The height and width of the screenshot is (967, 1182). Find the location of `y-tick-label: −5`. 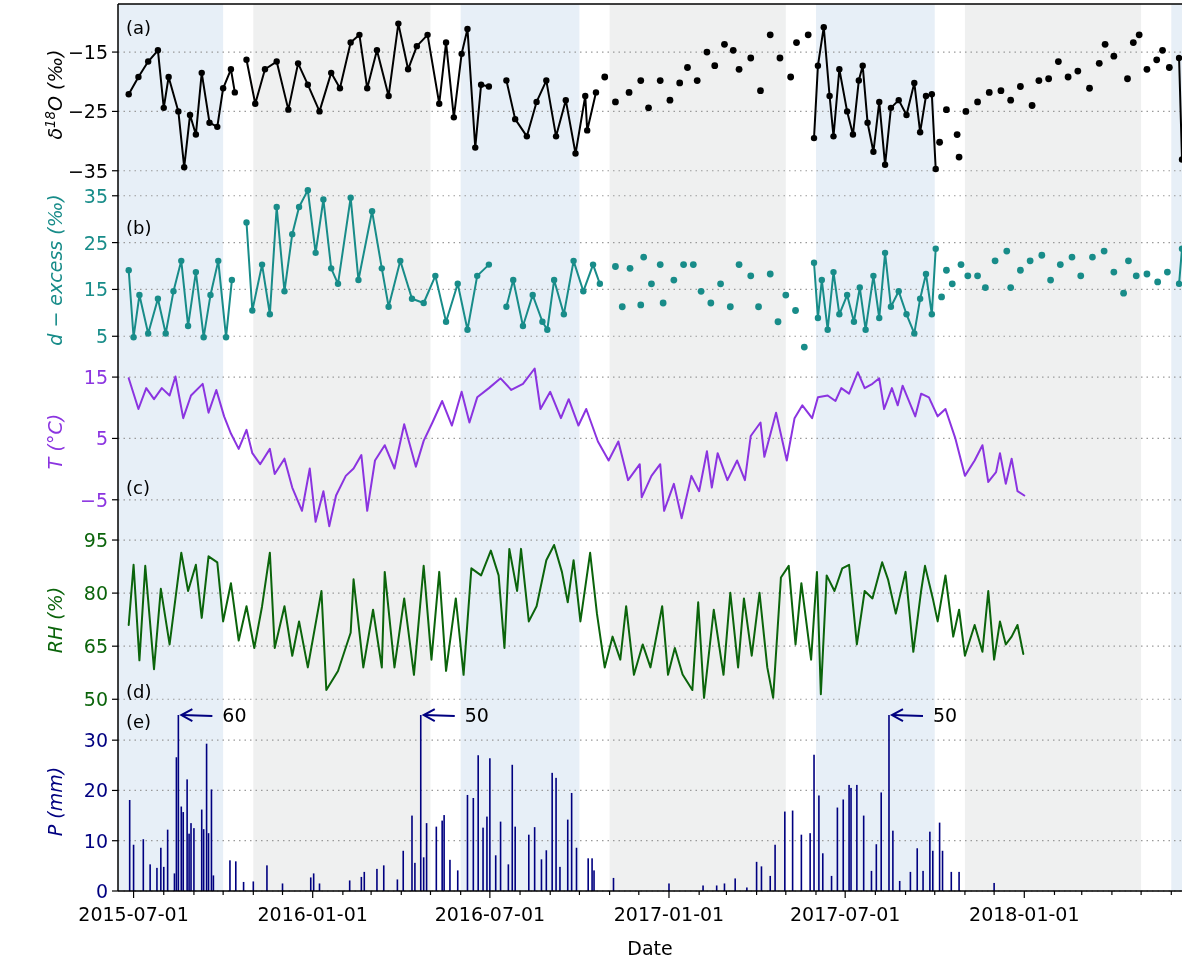

y-tick-label: −5 is located at coordinates (93, 499).